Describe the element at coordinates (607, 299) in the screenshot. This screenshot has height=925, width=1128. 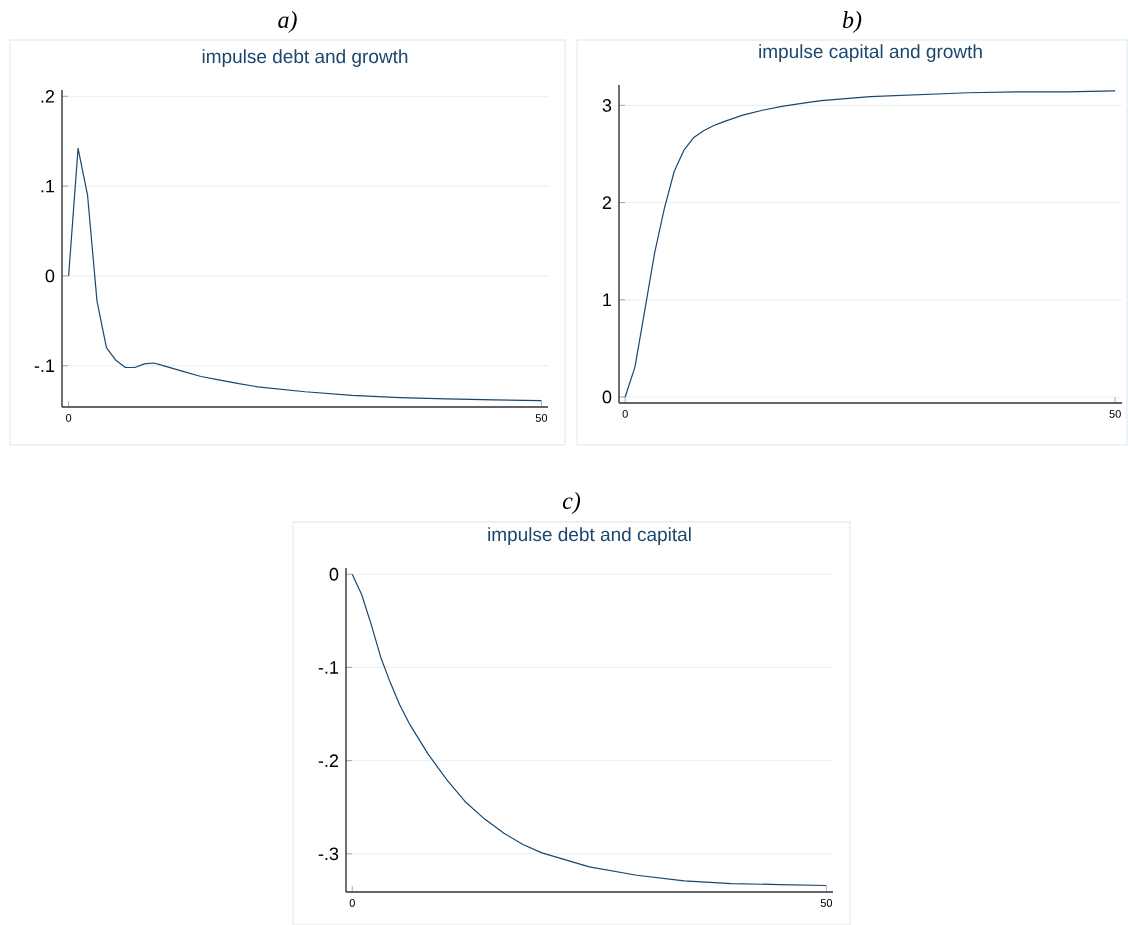
I see `y-tick-label: 1` at that location.